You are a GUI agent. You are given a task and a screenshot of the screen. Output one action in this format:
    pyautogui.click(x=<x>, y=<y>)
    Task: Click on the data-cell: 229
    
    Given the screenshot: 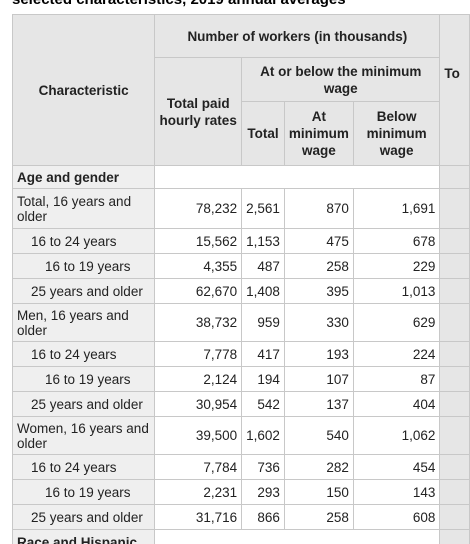 What is the action you would take?
    pyautogui.click(x=396, y=266)
    